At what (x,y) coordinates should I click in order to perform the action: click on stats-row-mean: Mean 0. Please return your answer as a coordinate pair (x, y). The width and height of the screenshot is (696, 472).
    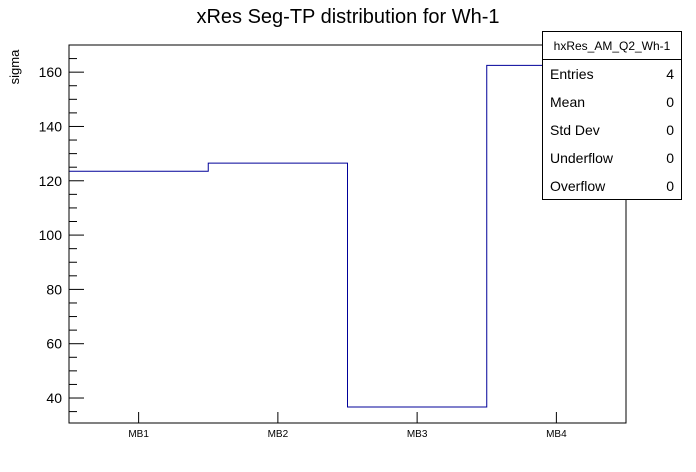
    Looking at the image, I should click on (612, 102).